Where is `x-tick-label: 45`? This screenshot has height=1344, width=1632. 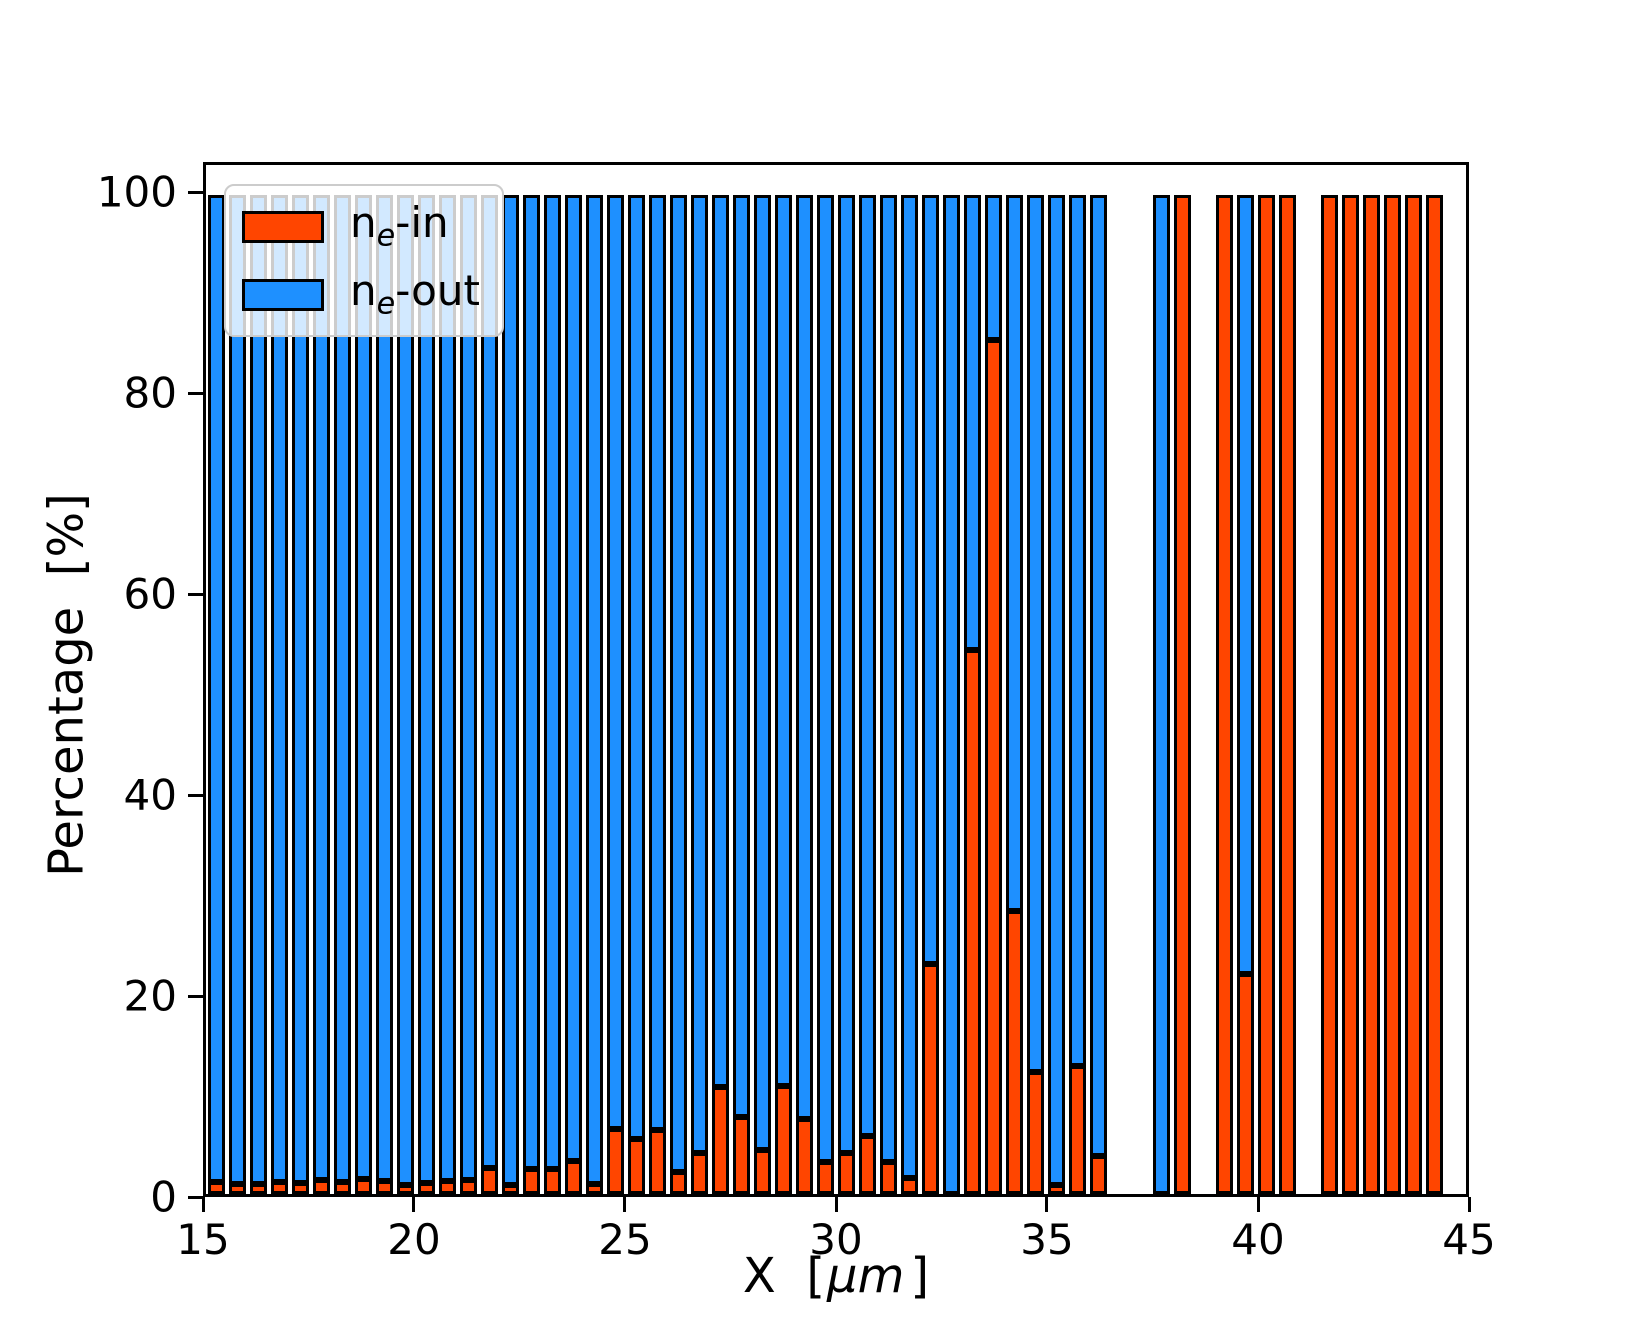 x-tick-label: 45 is located at coordinates (1469, 1239).